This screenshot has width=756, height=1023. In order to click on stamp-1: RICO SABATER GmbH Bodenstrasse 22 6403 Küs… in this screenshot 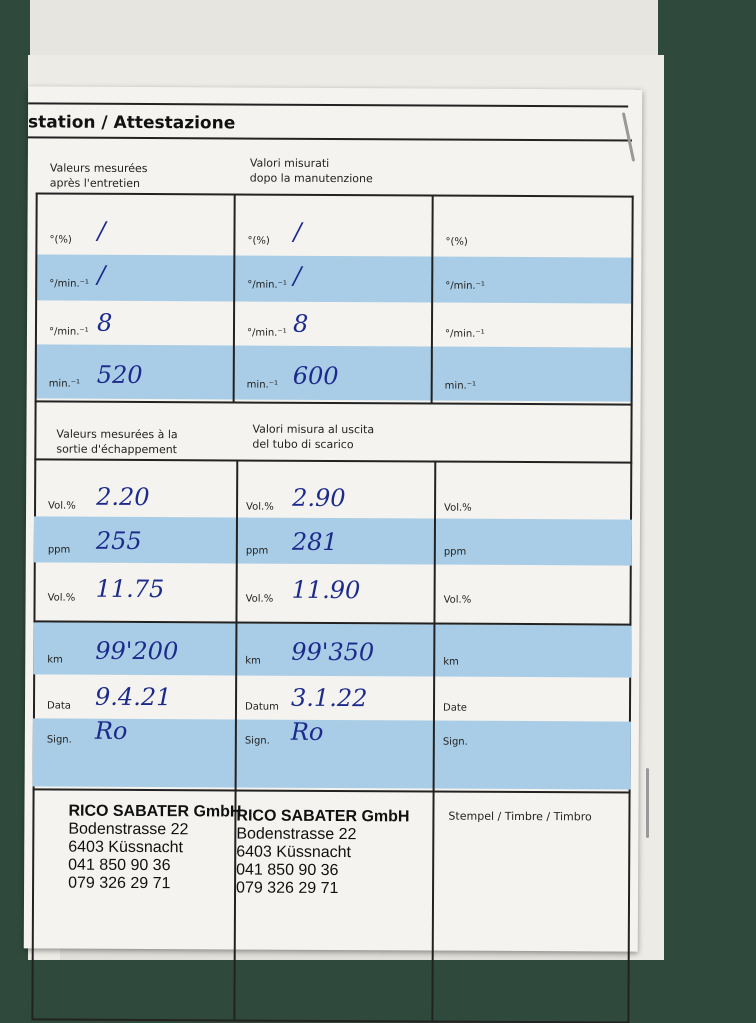, I will do `click(155, 847)`.